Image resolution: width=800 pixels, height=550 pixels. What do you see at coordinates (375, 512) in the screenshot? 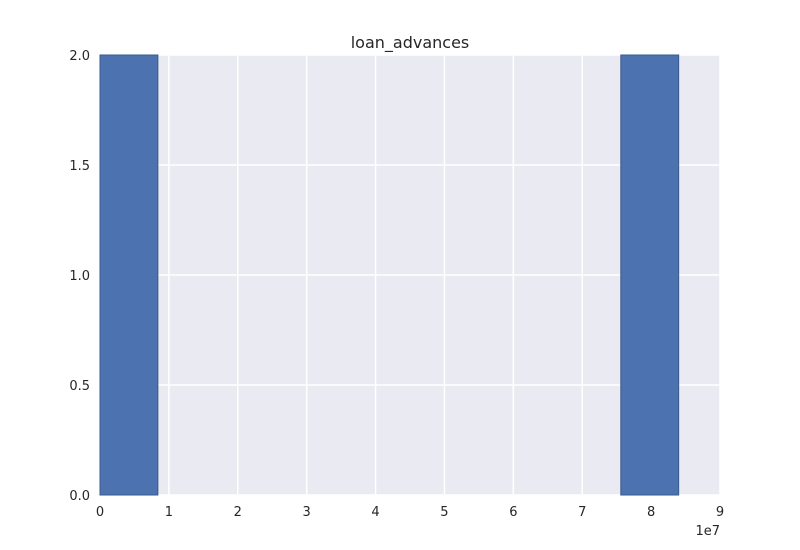
I see `x-tick-label: 4` at bounding box center [375, 512].